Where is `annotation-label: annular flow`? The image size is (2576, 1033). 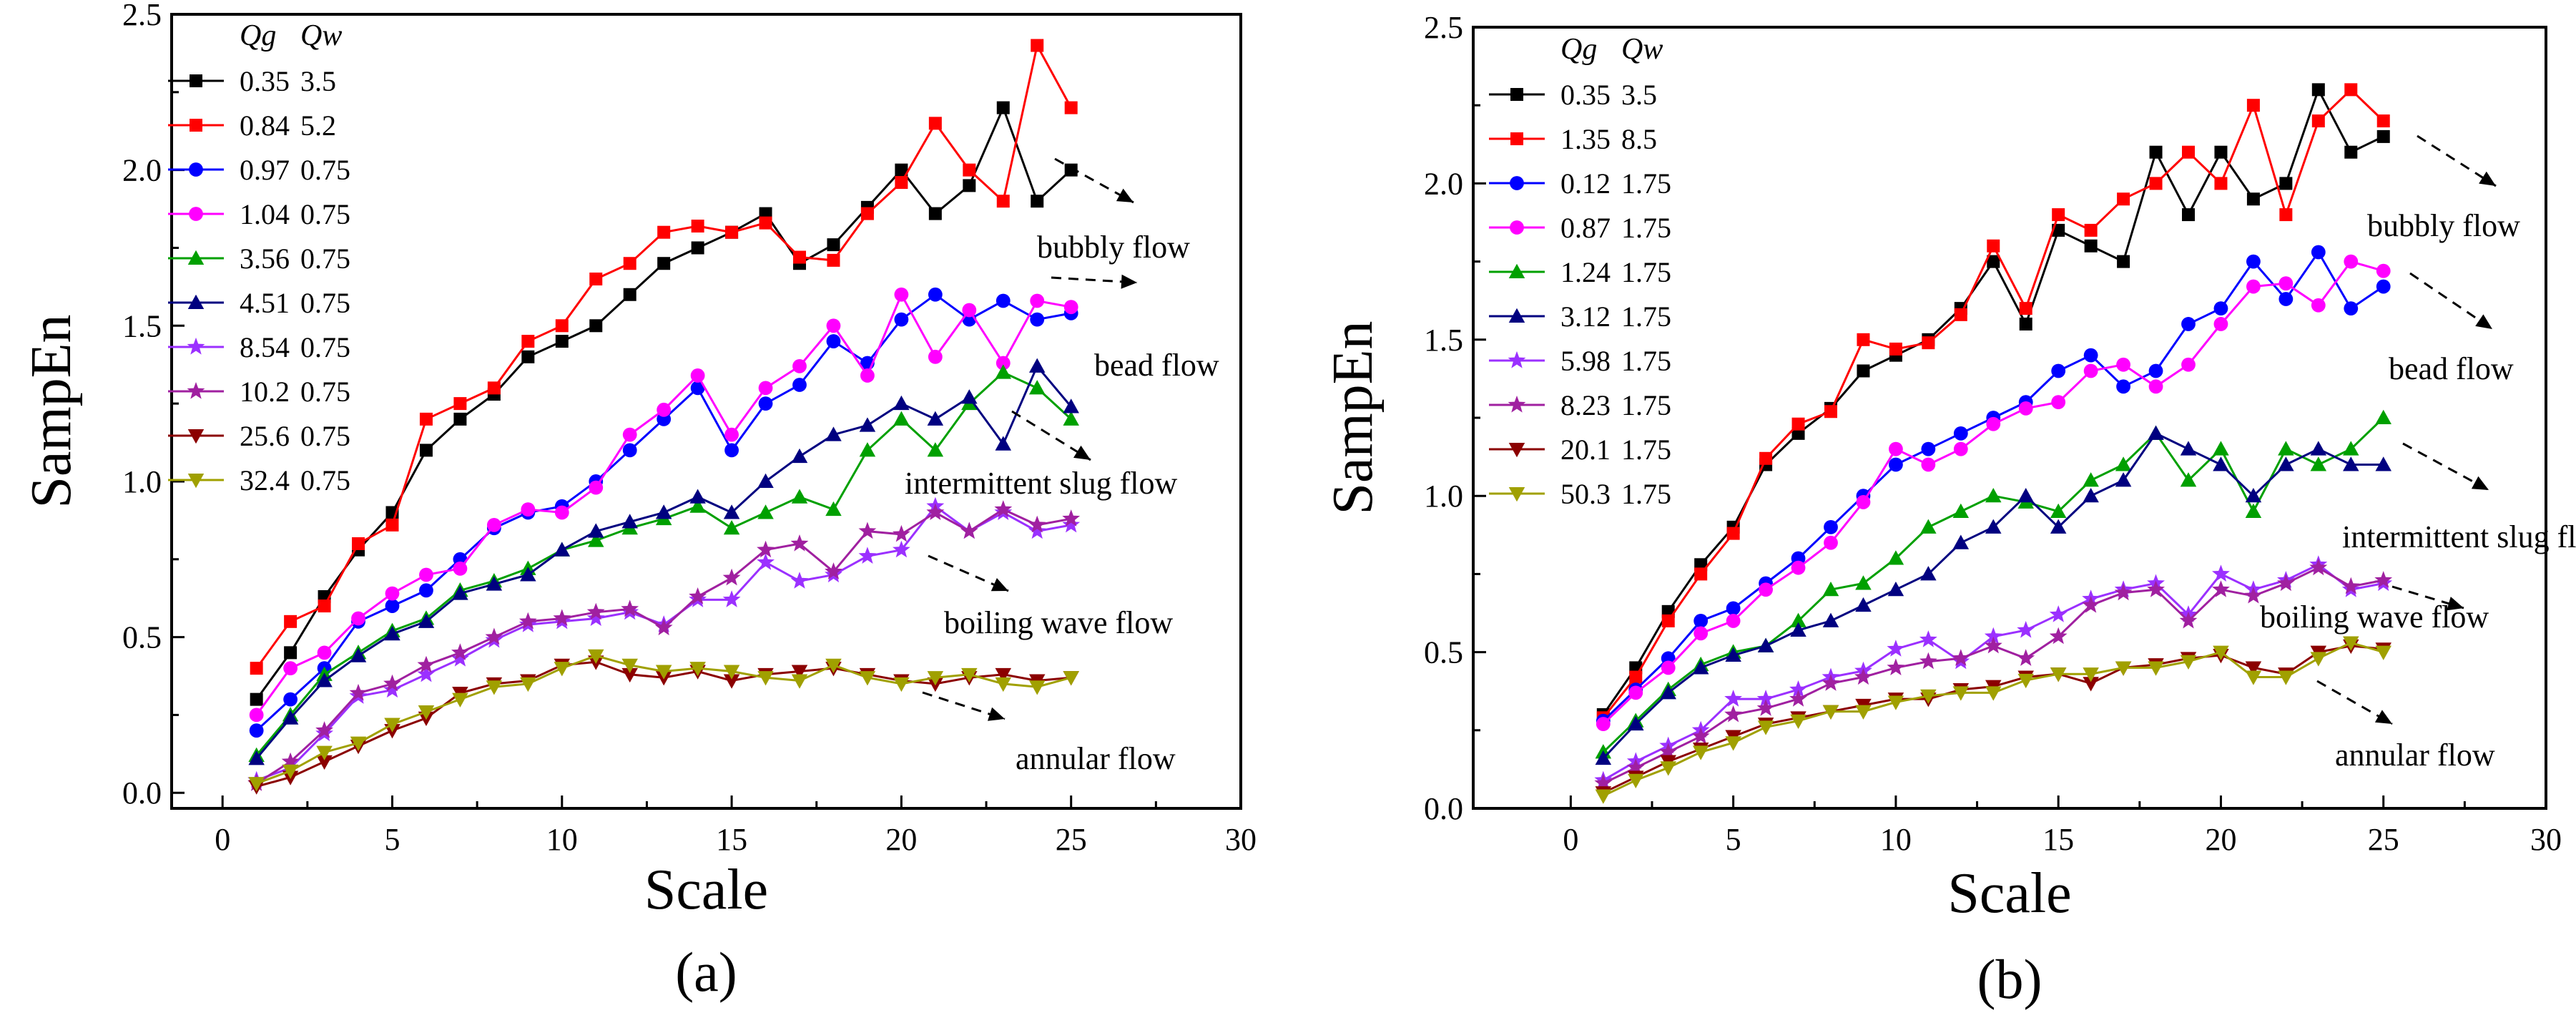 annotation-label: annular flow is located at coordinates (1096, 759).